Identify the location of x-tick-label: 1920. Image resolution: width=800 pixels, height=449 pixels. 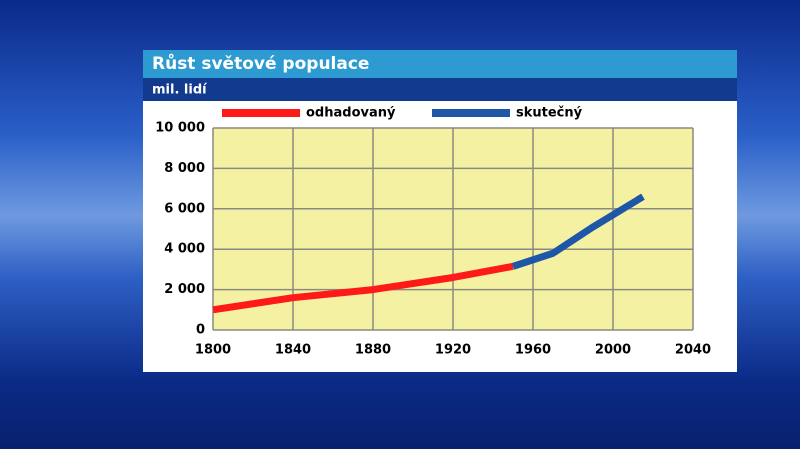
(453, 350).